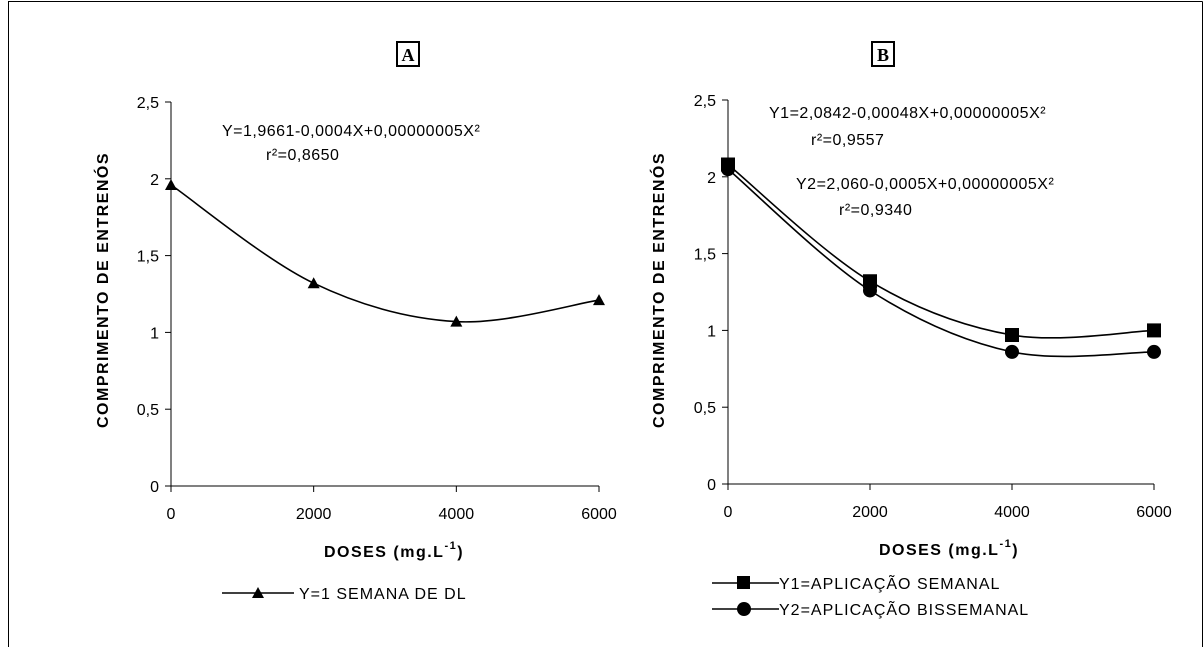 The image size is (1204, 649). What do you see at coordinates (351, 131) in the screenshot?
I see `equation-label: Y=1,9661-0,0004X+0,00000005X²` at bounding box center [351, 131].